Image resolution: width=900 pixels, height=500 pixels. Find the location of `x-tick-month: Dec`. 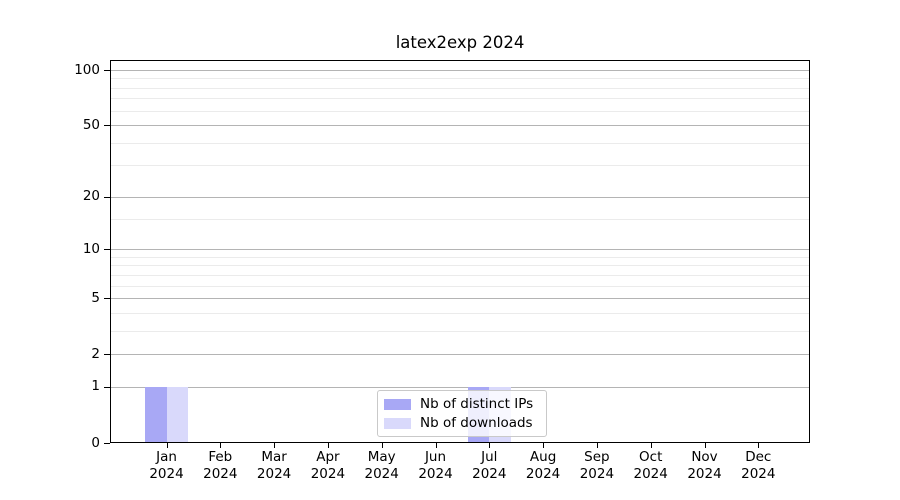

x-tick-month: Dec is located at coordinates (758, 457).